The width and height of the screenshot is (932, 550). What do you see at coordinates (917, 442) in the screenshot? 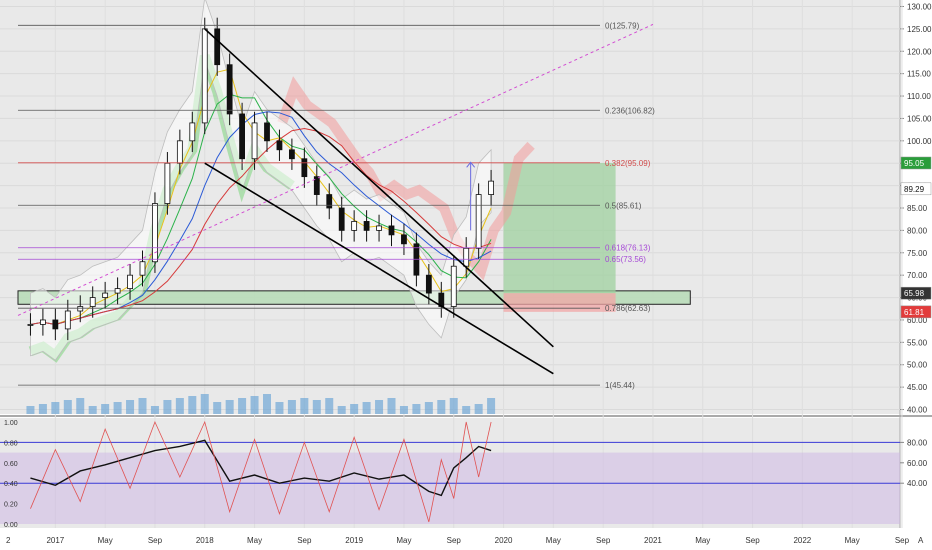
I see `oscillator-right-tick: 80.00` at bounding box center [917, 442].